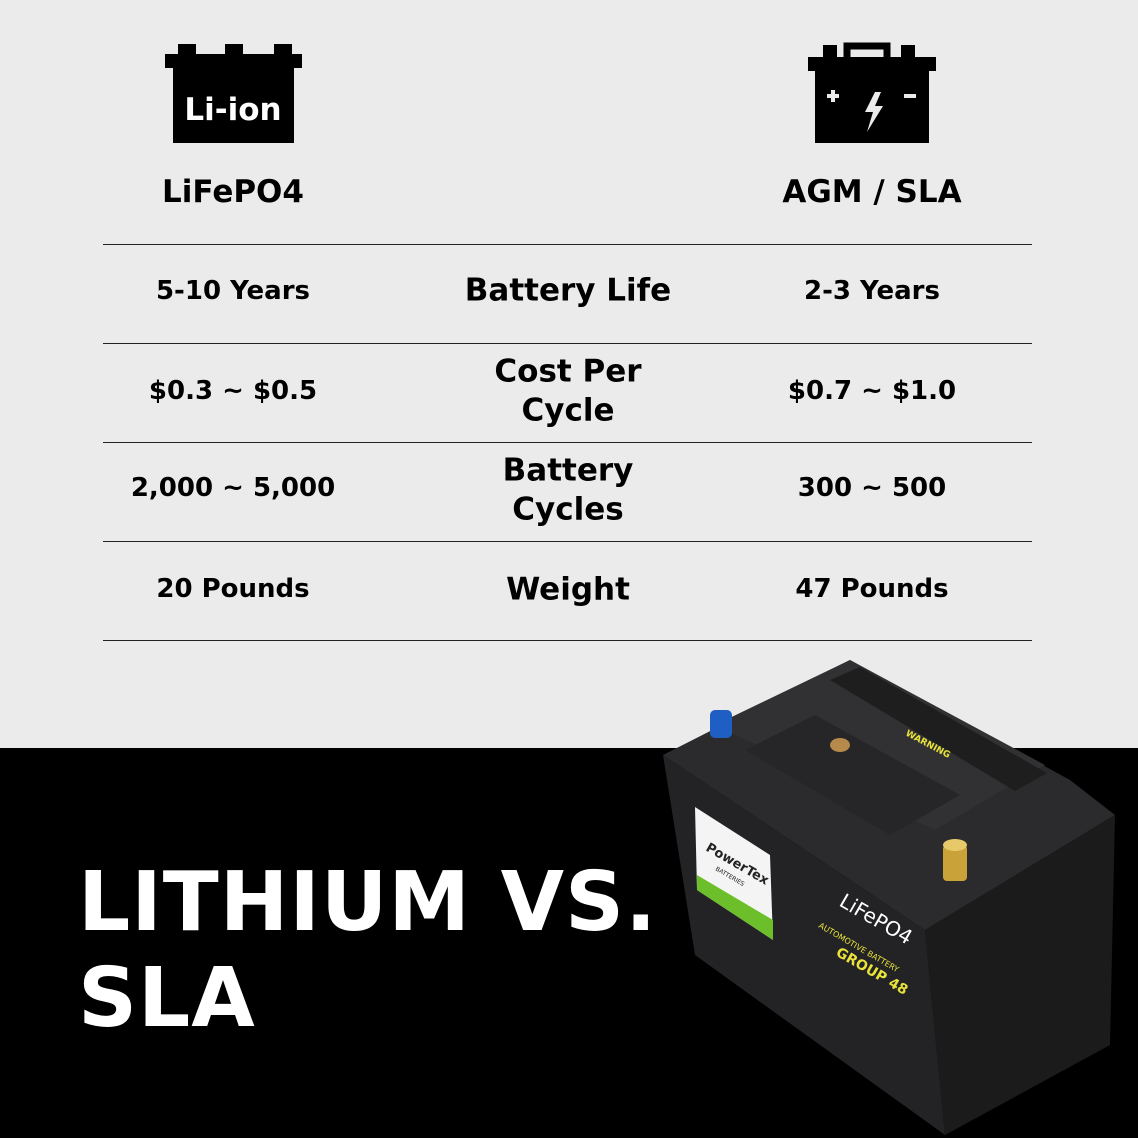 This screenshot has width=1138, height=1138. Describe the element at coordinates (872, 290) in the screenshot. I see `agm-value: 2-3 Years` at that location.